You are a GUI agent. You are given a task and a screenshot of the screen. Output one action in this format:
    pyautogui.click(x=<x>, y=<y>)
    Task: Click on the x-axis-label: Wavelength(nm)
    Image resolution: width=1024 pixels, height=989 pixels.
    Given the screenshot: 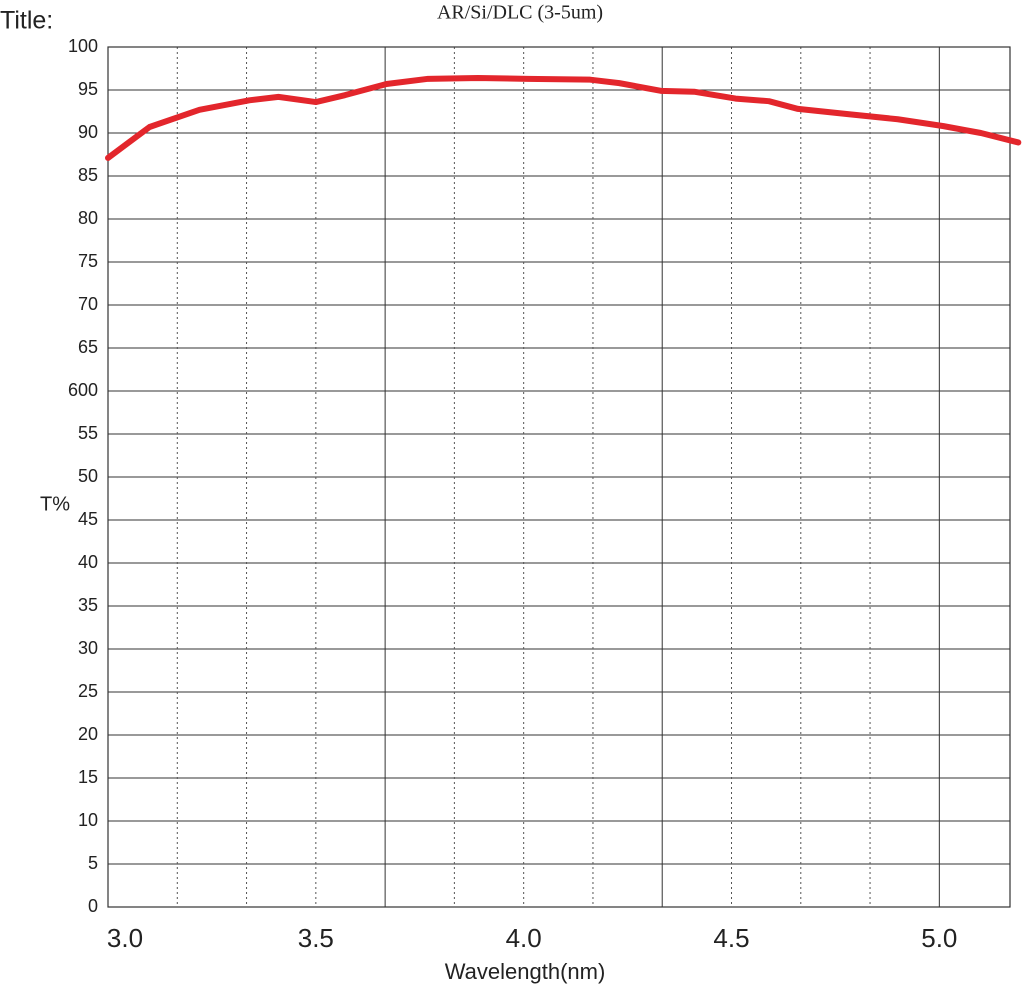 What is the action you would take?
    pyautogui.click(x=525, y=971)
    